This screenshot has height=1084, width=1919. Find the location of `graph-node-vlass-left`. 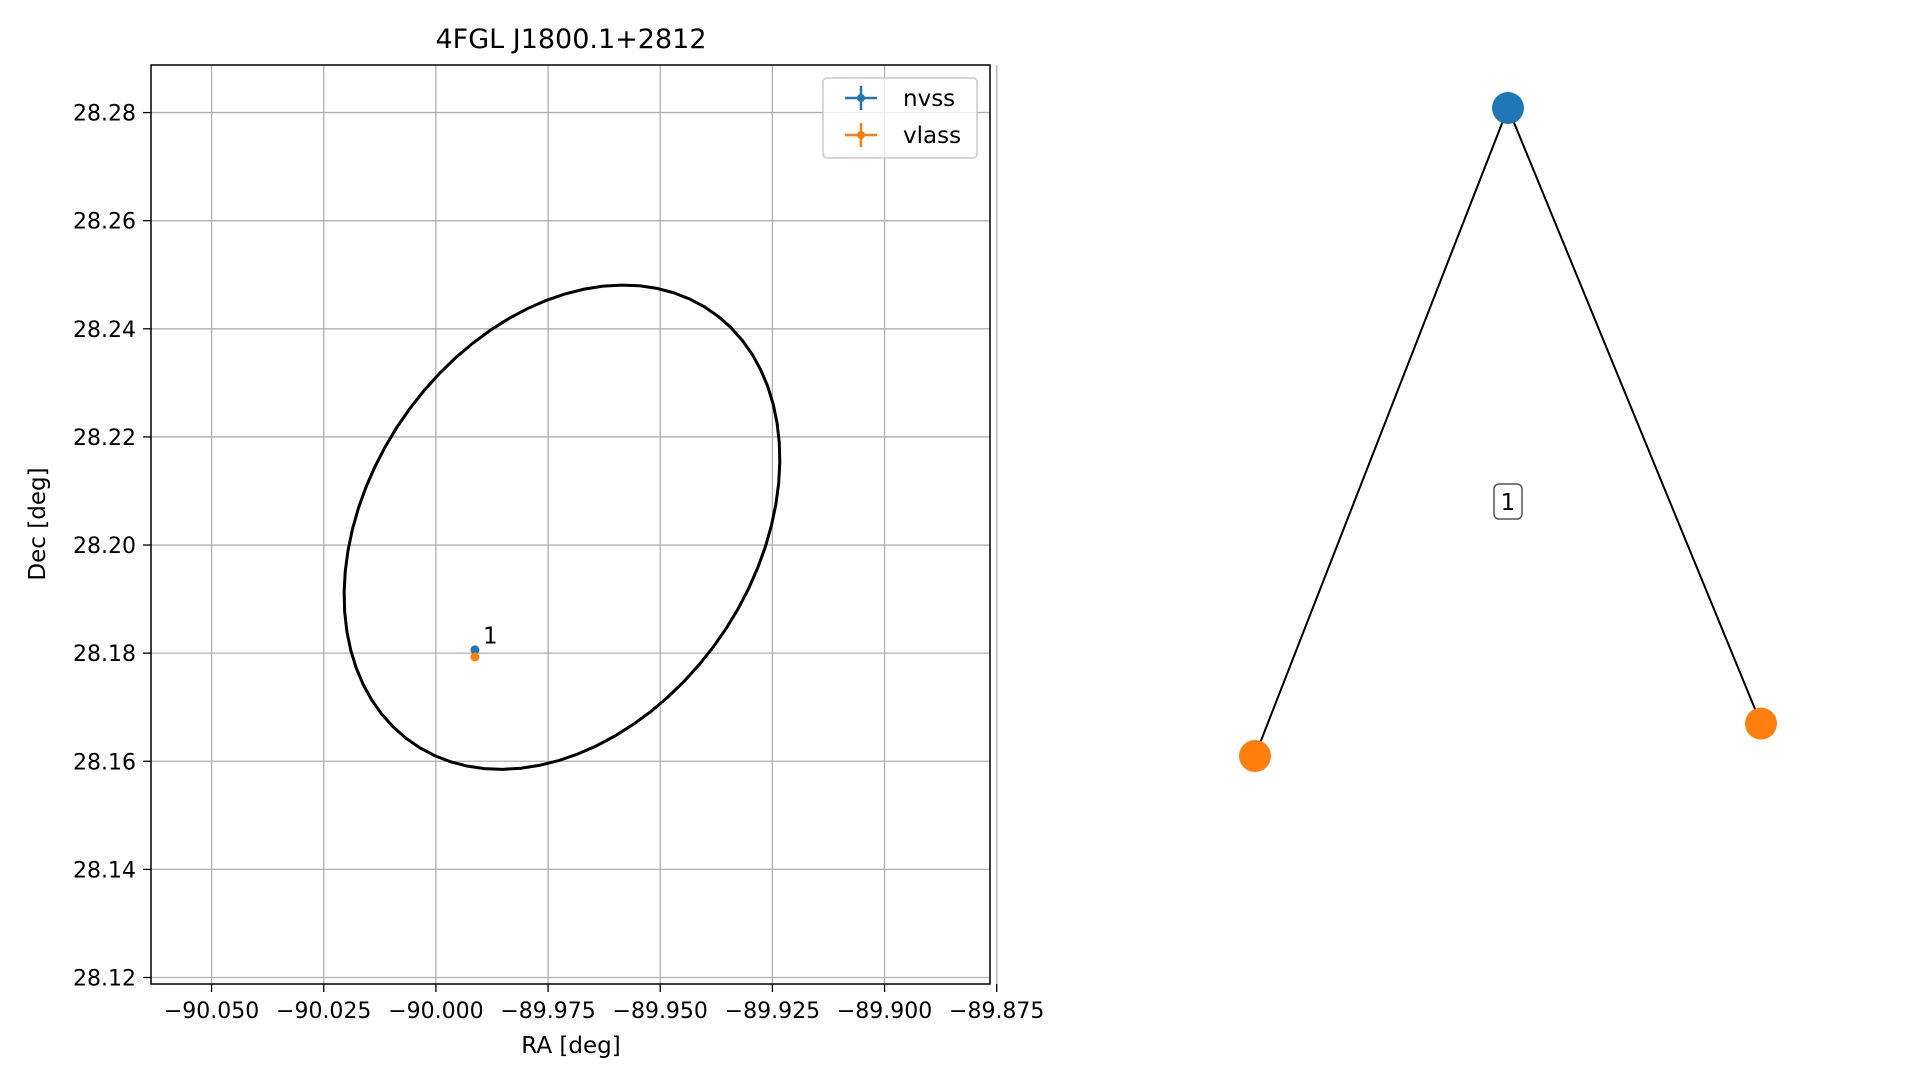

graph-node-vlass-left is located at coordinates (1255, 756).